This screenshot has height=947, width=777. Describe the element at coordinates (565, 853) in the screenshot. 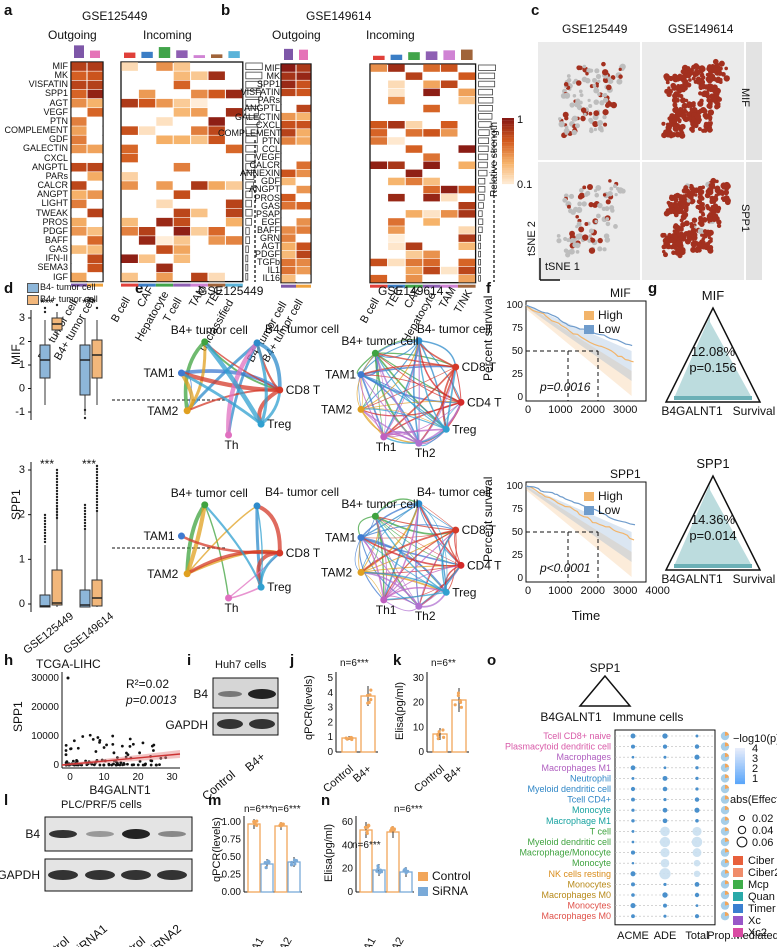

I see `o-row-label: Macrophage/Monocyte` at that location.